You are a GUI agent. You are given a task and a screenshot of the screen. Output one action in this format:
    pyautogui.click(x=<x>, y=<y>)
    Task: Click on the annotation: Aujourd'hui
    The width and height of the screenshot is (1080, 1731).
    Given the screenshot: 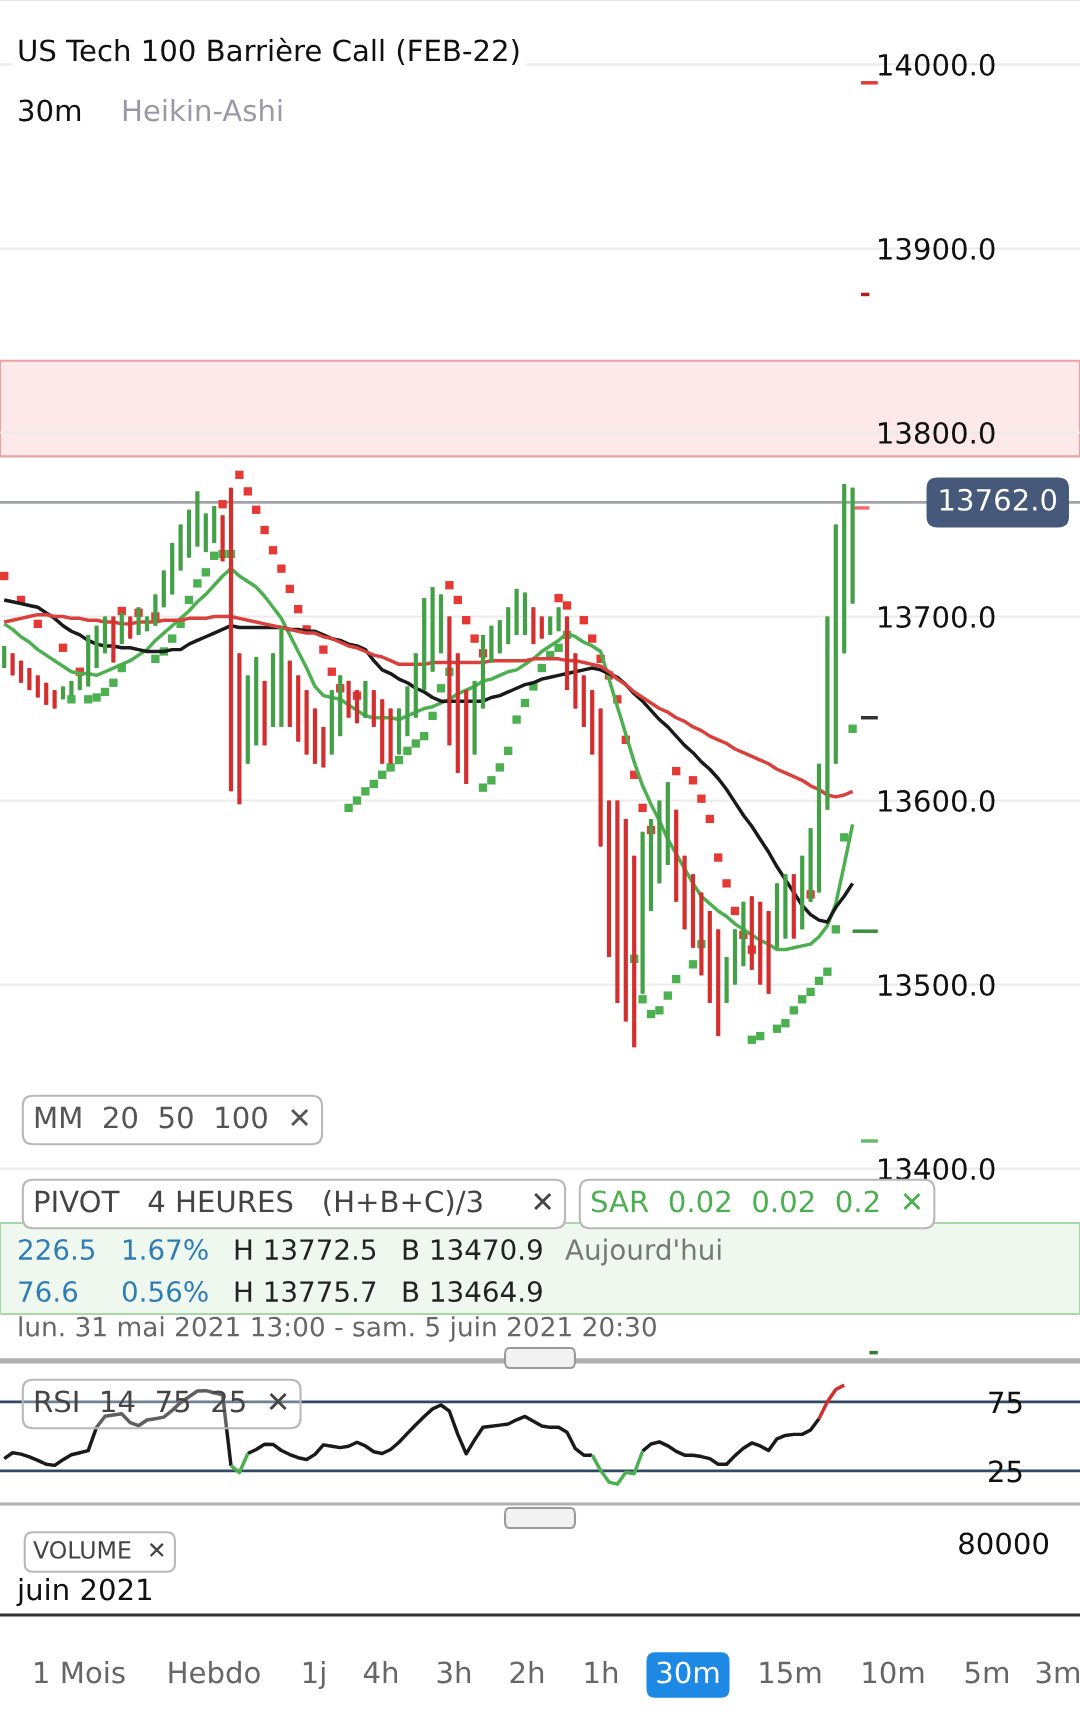 What is the action you would take?
    pyautogui.click(x=643, y=1252)
    